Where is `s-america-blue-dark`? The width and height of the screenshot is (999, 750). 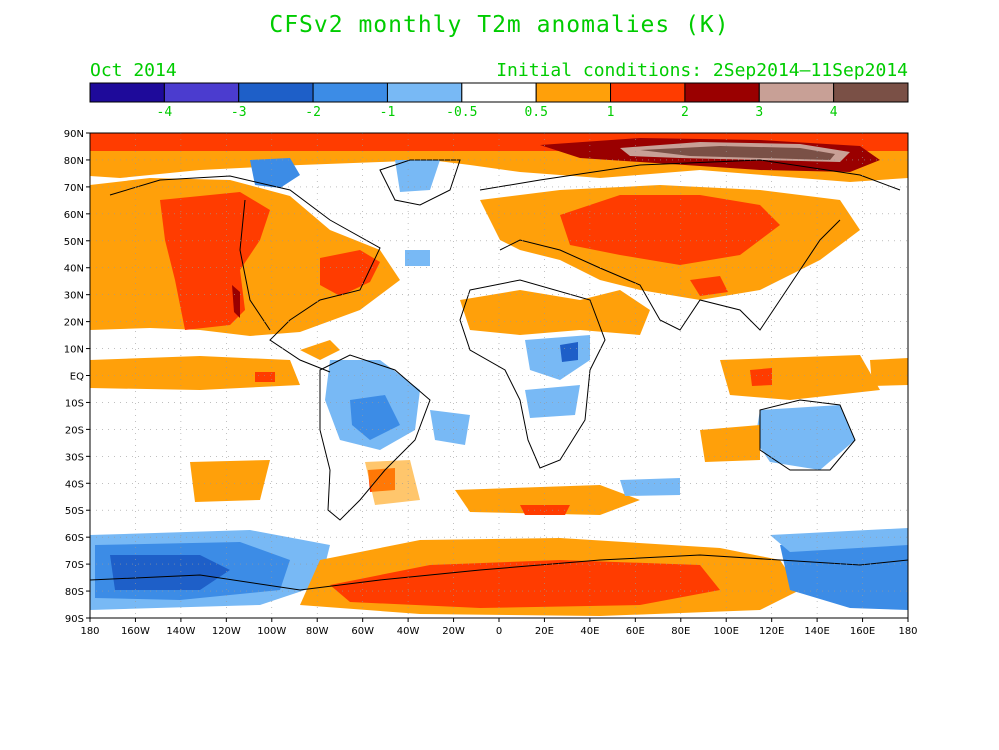
s-america-blue-dark is located at coordinates (375, 417).